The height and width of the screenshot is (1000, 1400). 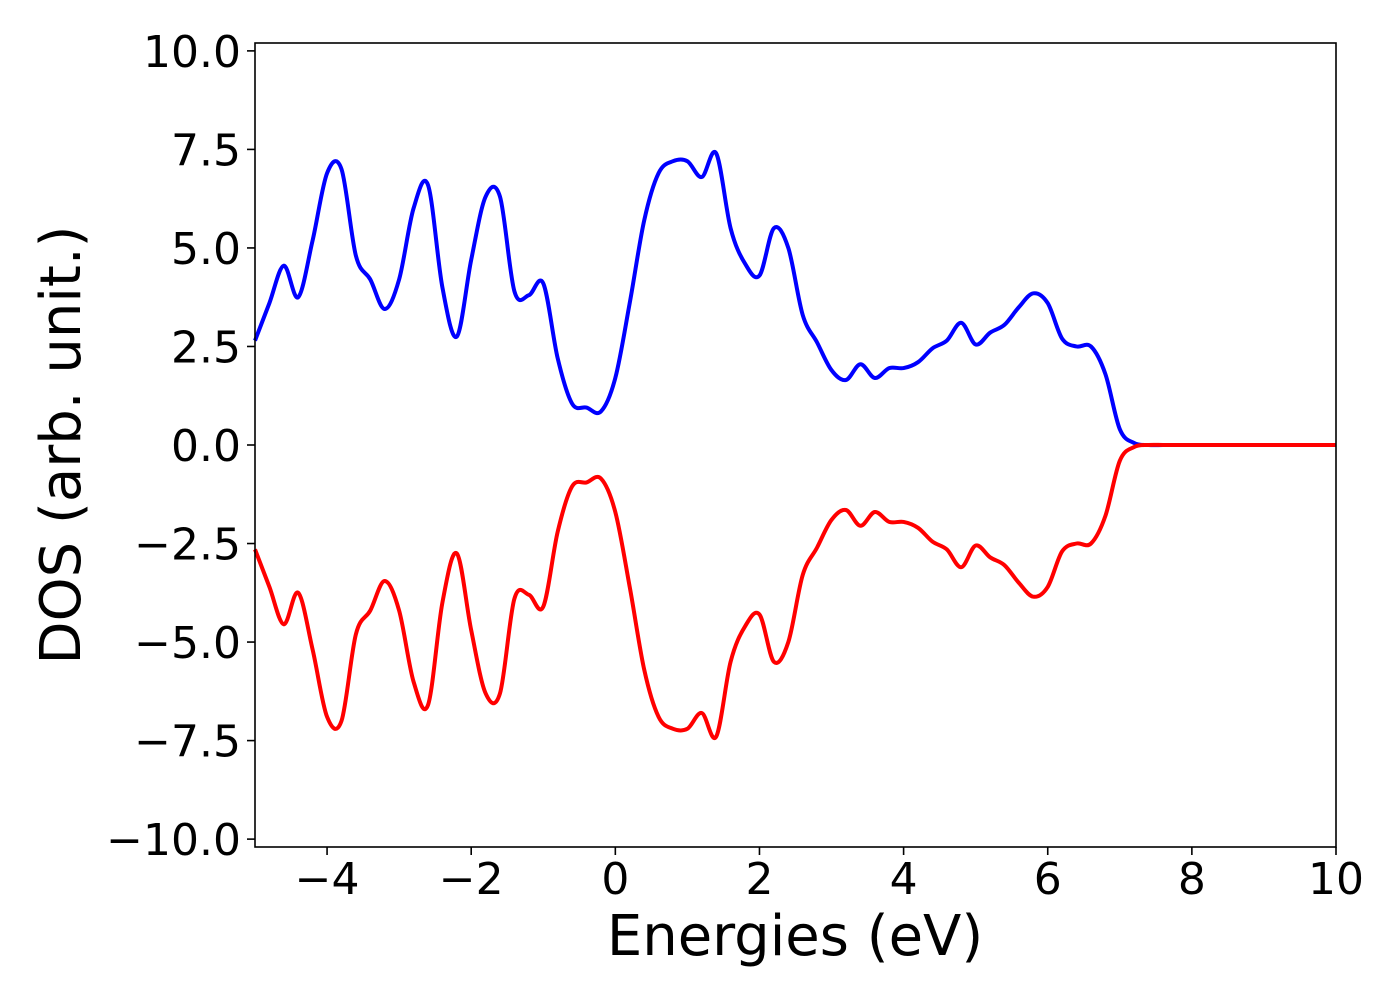 What do you see at coordinates (829, 876) in the screenshot?
I see `x-axis: −4 −2 0 2 4 6 8 10` at bounding box center [829, 876].